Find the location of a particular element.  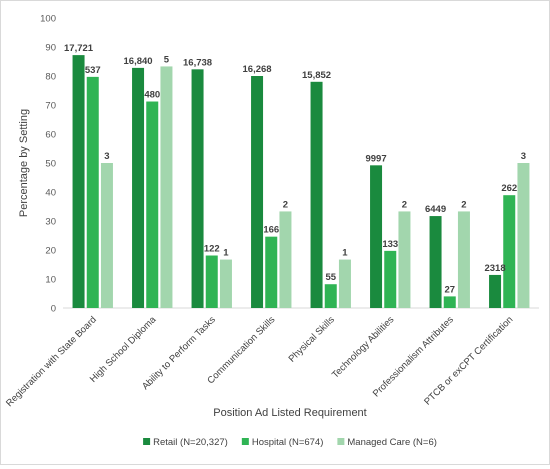

data-label: 16,268 is located at coordinates (257, 69).